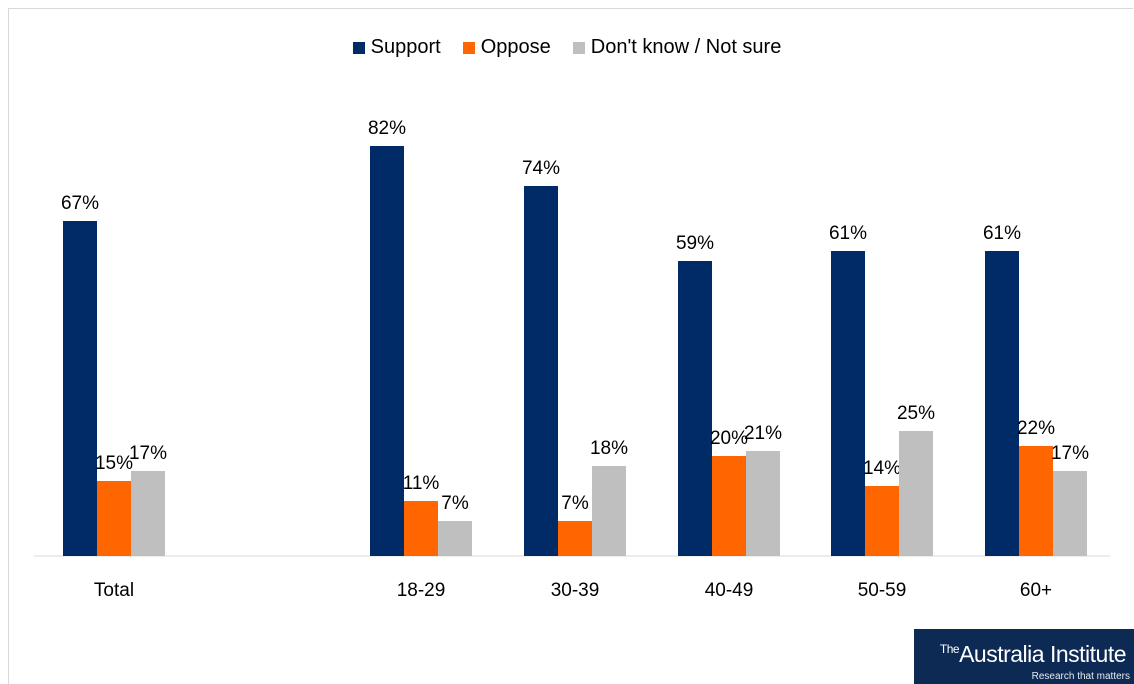  Describe the element at coordinates (763, 433) in the screenshot. I see `data-label: 21%` at that location.